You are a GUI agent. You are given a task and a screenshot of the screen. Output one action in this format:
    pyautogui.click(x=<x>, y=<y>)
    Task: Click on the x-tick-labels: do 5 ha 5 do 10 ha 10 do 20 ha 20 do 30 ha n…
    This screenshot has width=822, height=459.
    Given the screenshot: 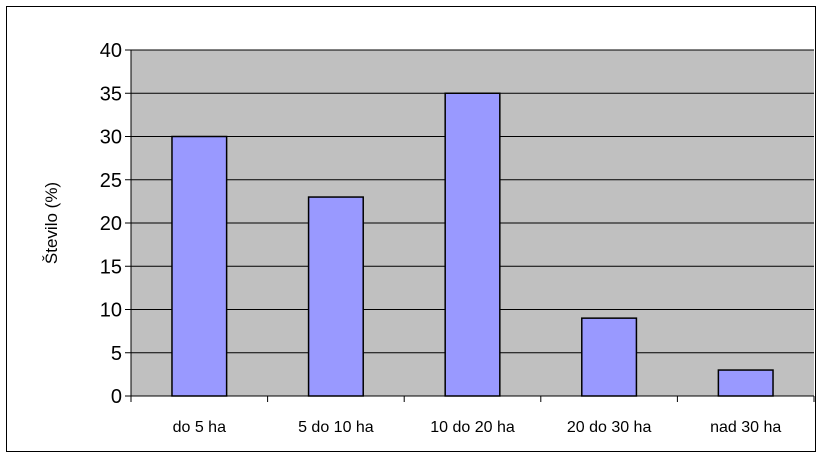 What is the action you would take?
    pyautogui.click(x=477, y=427)
    